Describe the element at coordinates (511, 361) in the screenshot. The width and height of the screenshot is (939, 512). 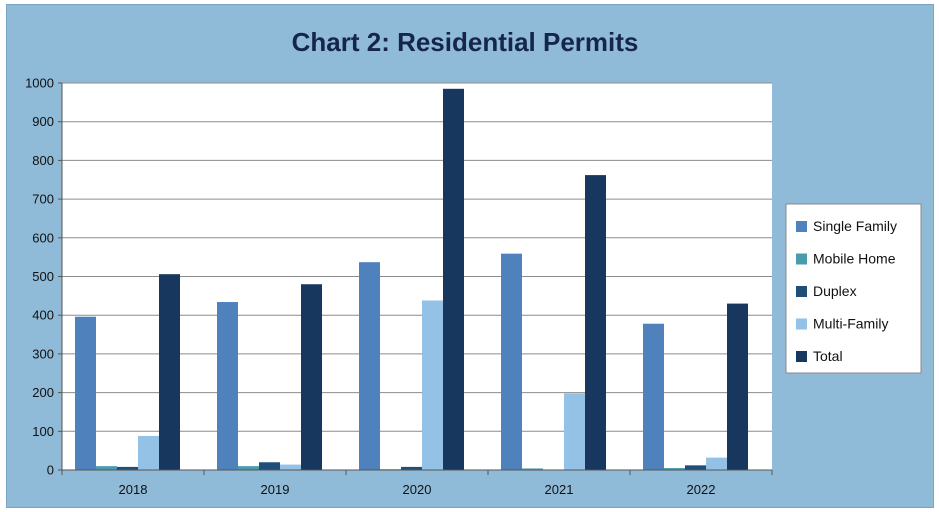
I see `bar-single-family-2021` at that location.